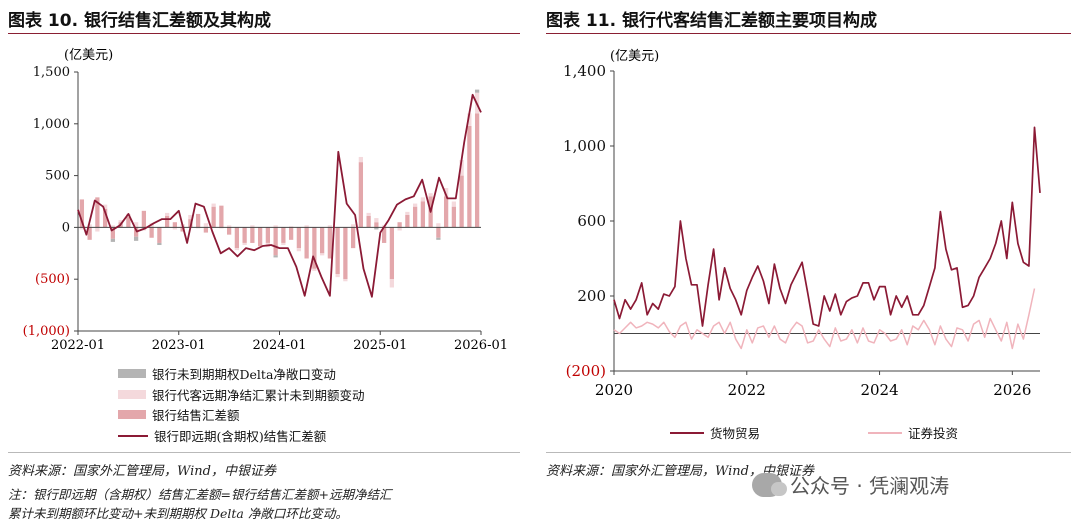 Image resolution: width=1080 pixels, height=530 pixels. Describe the element at coordinates (178, 513) in the screenshot. I see `left-note-line2: 累计未到期额环比变动+未到期期权 Delta 净敞口环比变动。` at that location.